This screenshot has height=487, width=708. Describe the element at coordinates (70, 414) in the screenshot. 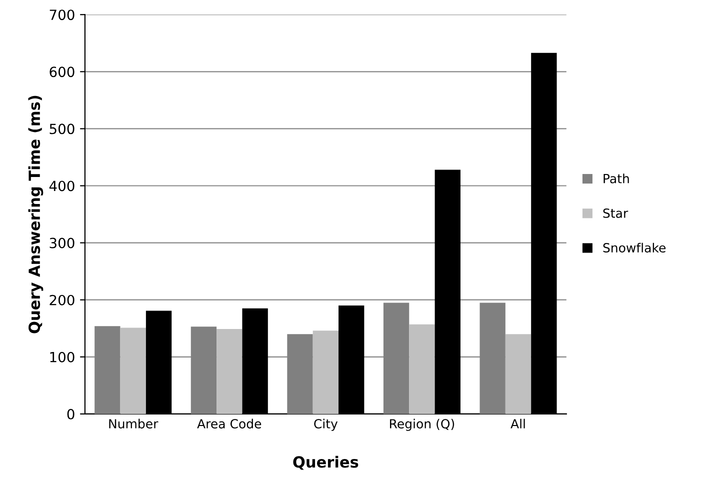

I see `y-tick-label: 0` at that location.